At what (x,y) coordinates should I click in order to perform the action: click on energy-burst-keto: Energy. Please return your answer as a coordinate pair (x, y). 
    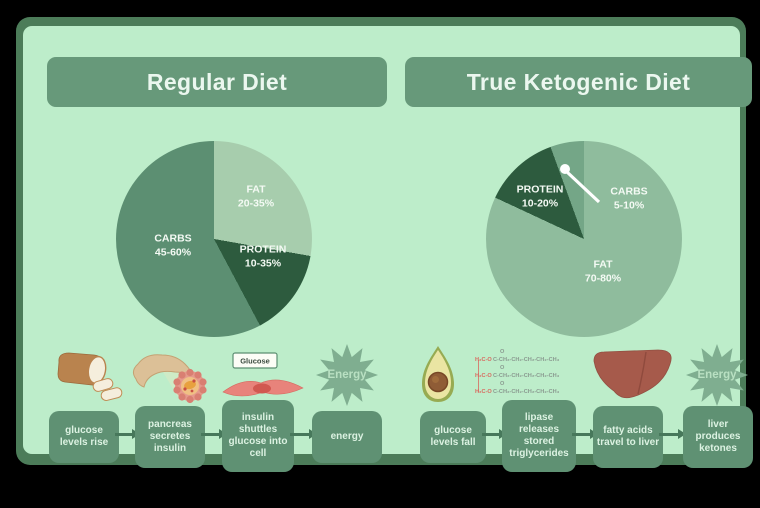
    Looking at the image, I should click on (717, 375).